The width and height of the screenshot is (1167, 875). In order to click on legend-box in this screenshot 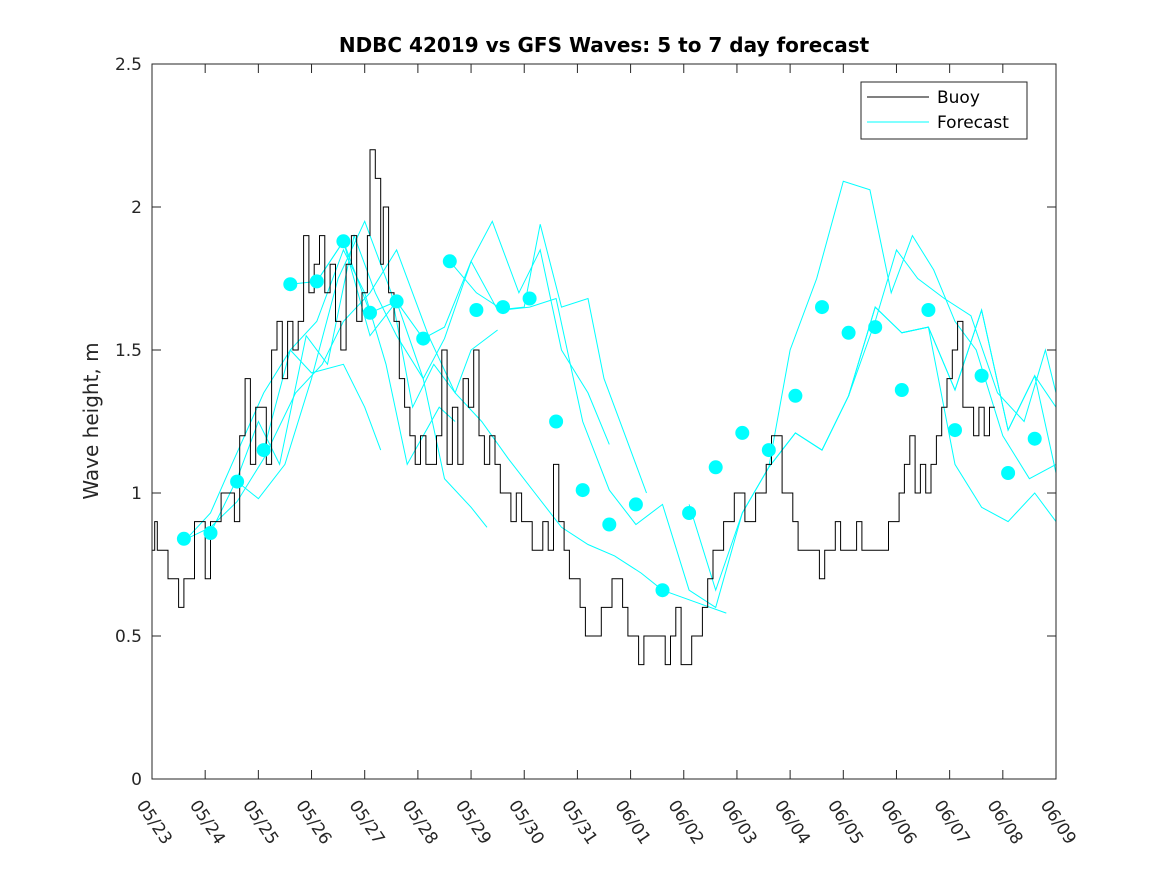, I will do `click(944, 110)`.